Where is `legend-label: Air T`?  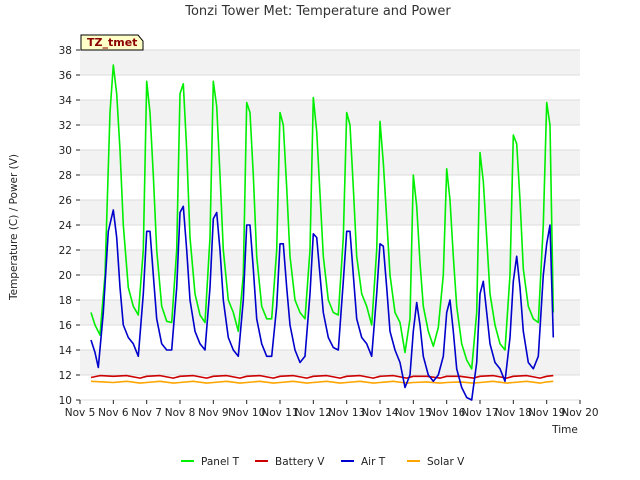
legend-label: Air T is located at coordinates (373, 462).